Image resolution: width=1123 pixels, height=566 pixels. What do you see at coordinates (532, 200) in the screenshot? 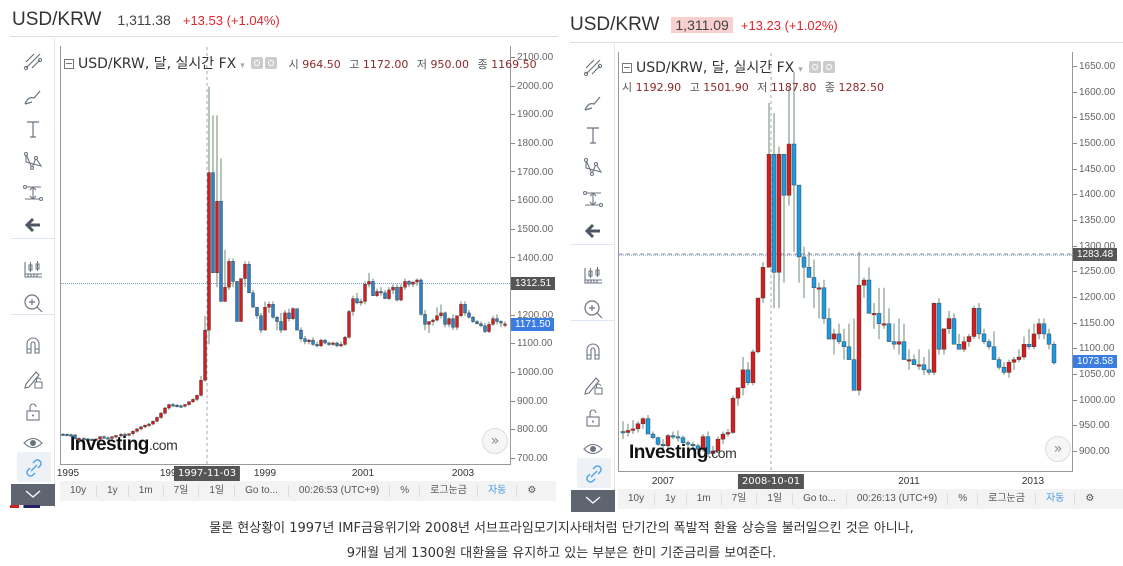
I see `y-tick-label: 1600.00` at bounding box center [532, 200].